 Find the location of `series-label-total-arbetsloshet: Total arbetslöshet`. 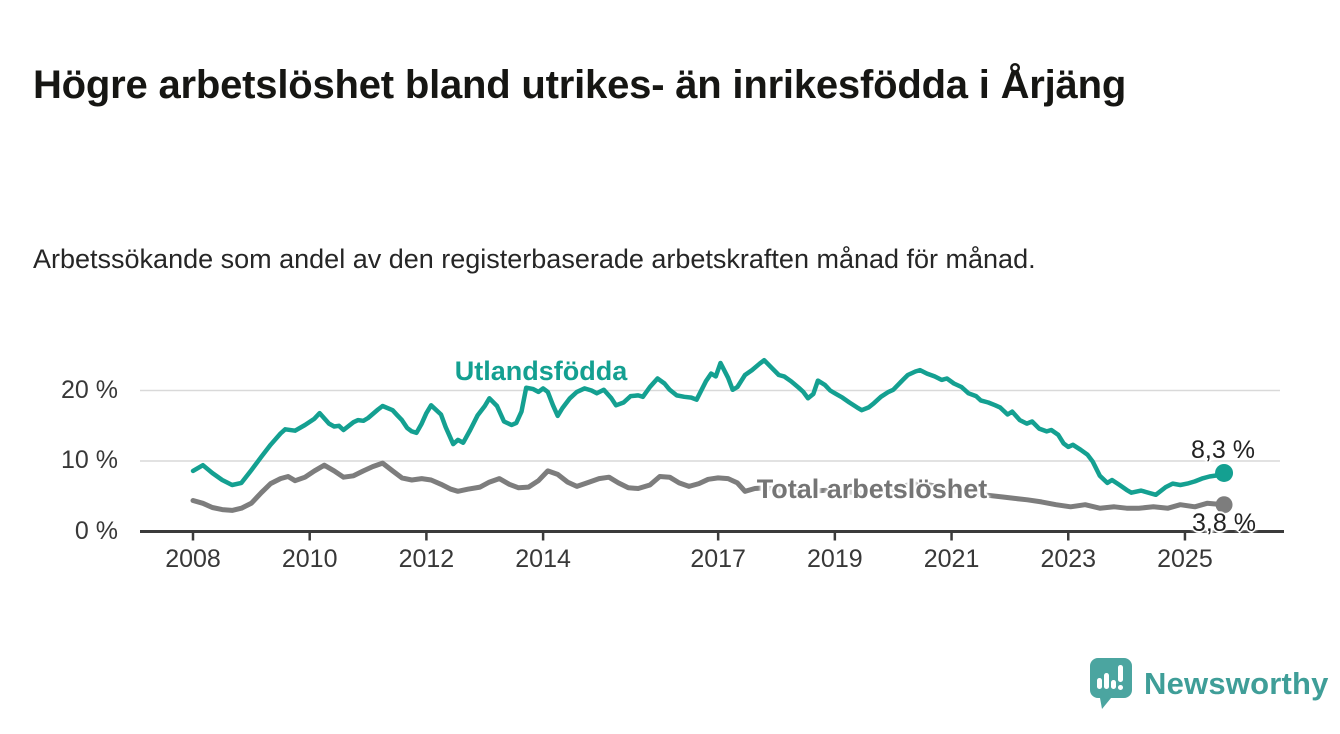

series-label-total-arbetsloshet: Total arbetslöshet is located at coordinates (872, 489).